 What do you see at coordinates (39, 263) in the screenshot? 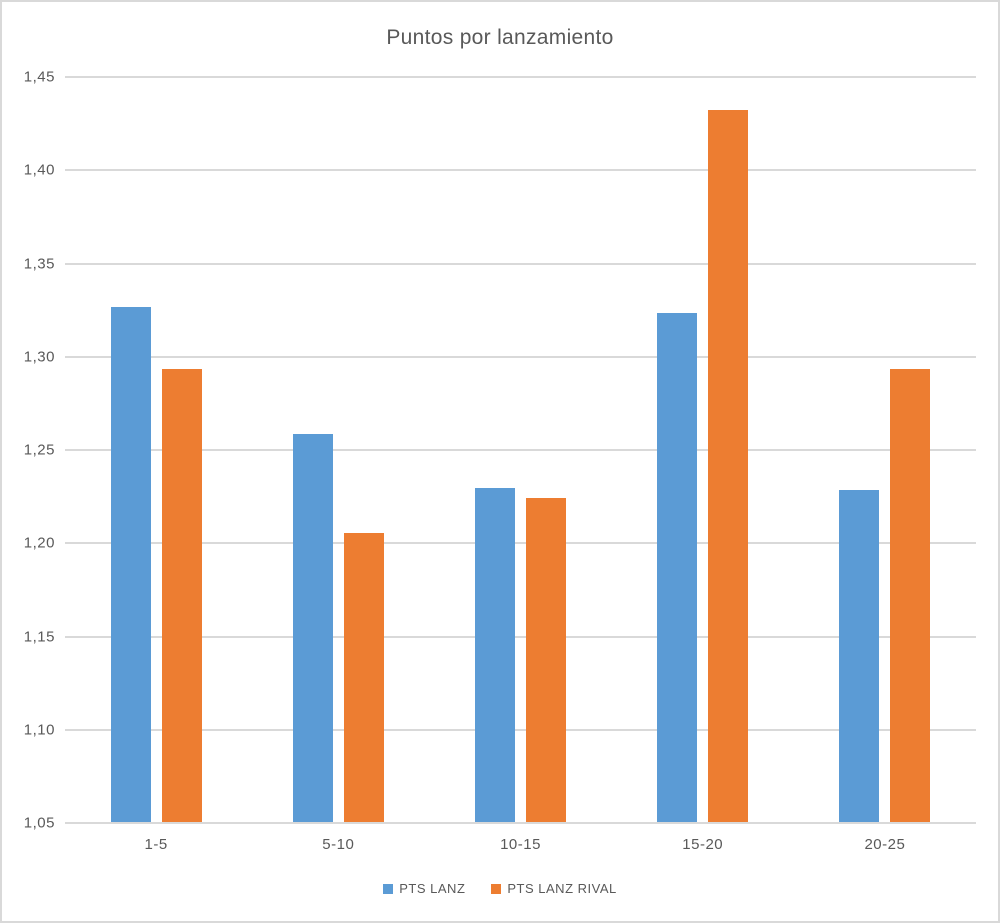
I see `y-tick-label-1-35: 1,35` at bounding box center [39, 263].